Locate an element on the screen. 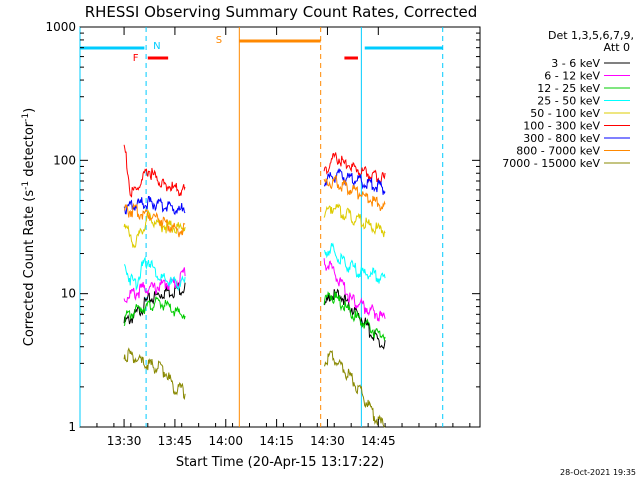 This screenshot has height=480, width=640. x-axis-label: Start Time (20-Apr-15 13:17:22) is located at coordinates (280, 462).